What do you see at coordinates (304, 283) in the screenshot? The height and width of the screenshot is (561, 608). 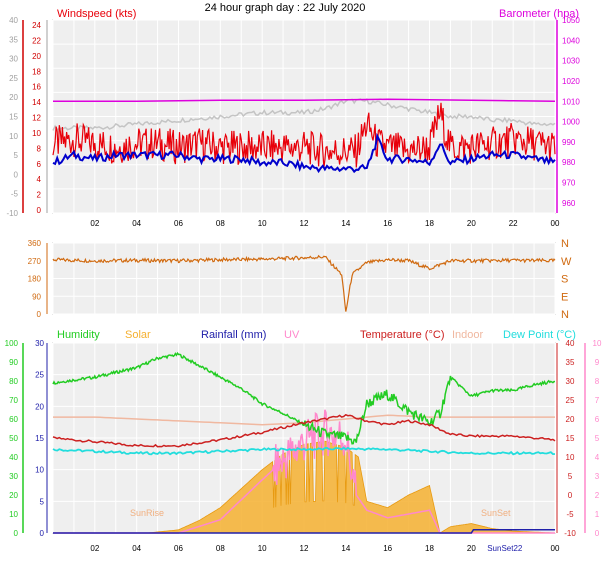 I see `wind-direction-line` at bounding box center [304, 283].